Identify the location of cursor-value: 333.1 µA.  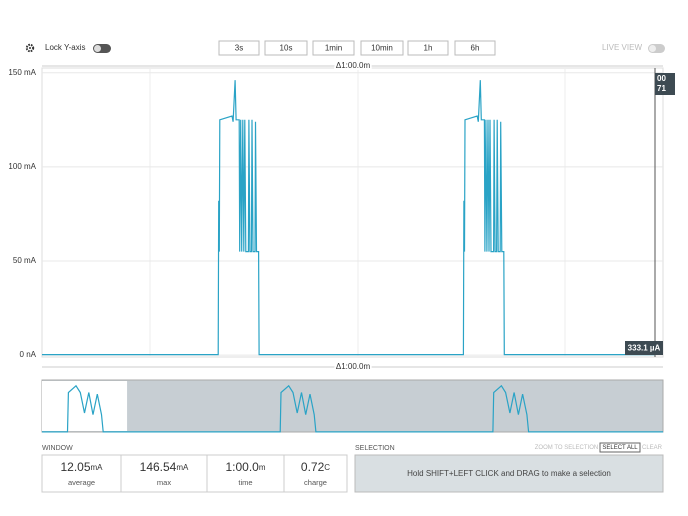
(644, 348).